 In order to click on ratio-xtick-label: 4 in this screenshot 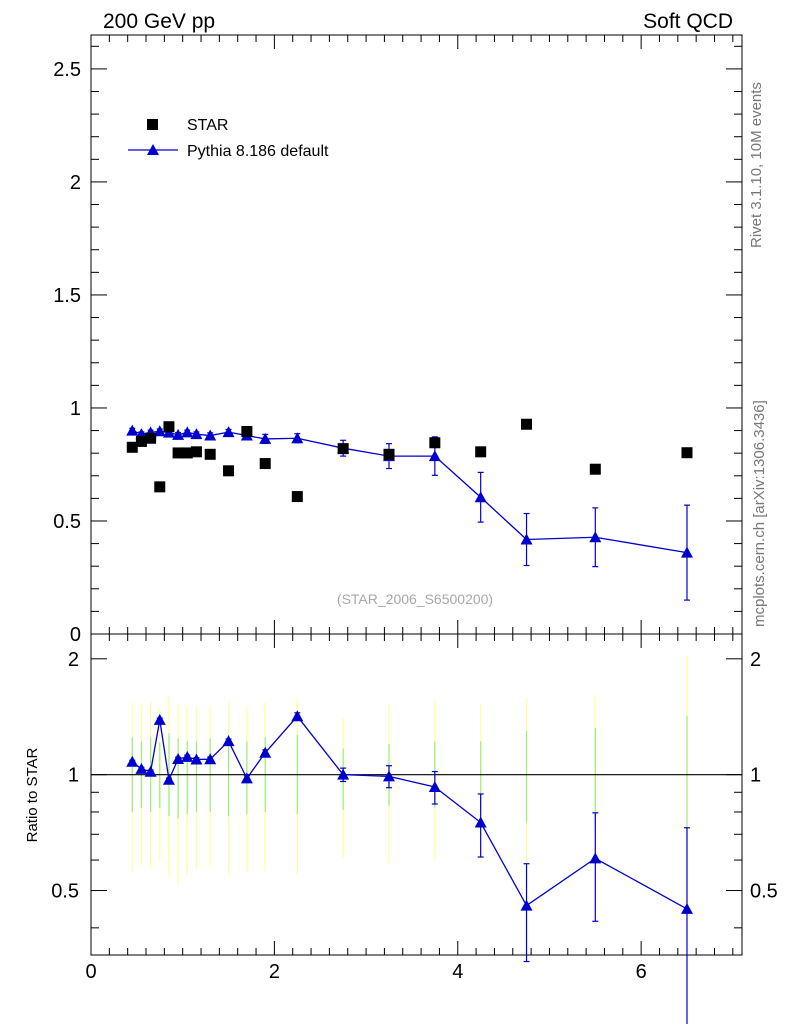, I will do `click(457, 972)`.